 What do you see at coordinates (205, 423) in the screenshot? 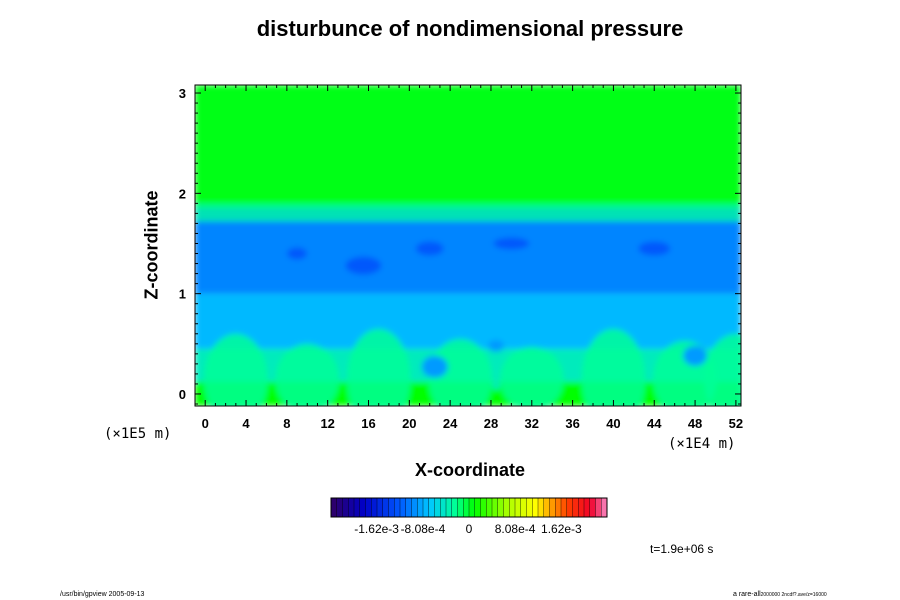
I see `x-tick-label: 0` at bounding box center [205, 423].